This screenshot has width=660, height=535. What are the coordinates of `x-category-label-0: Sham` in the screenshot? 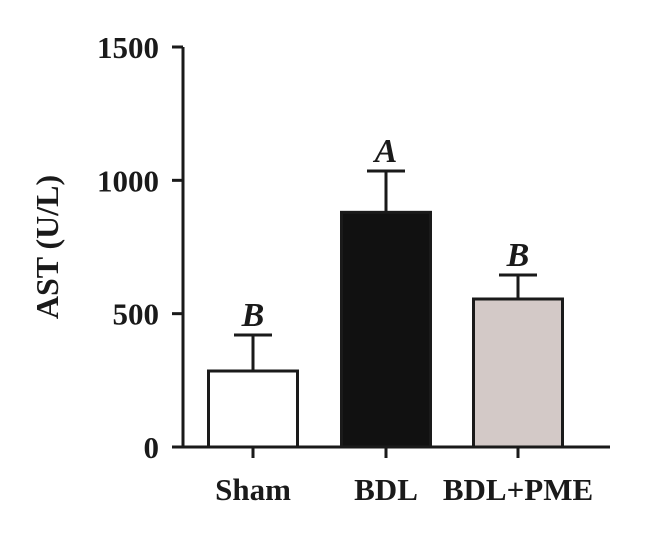 It's located at (253, 489).